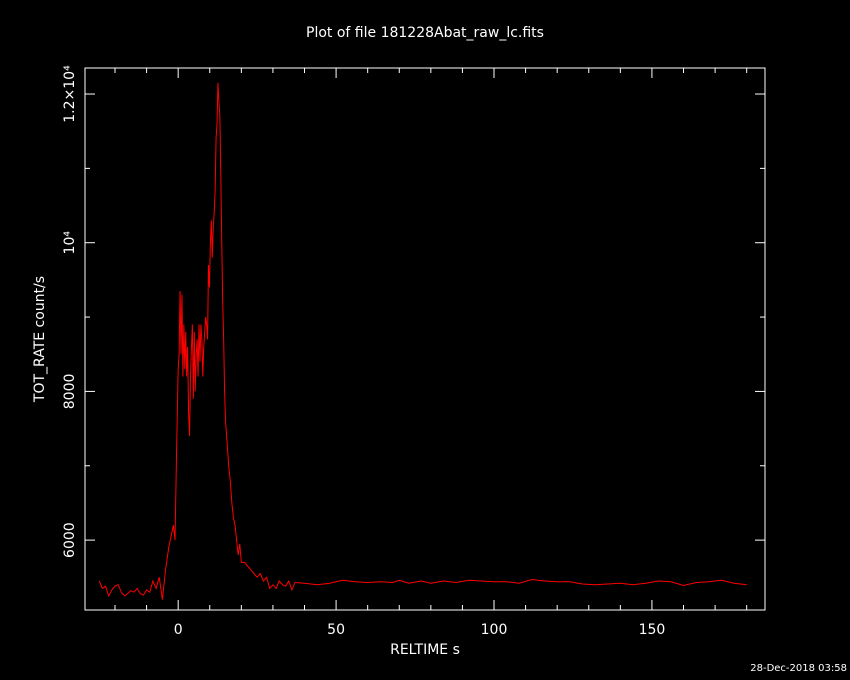 The width and height of the screenshot is (850, 680). What do you see at coordinates (425, 650) in the screenshot?
I see `x-axis-label: RELTIME s` at bounding box center [425, 650].